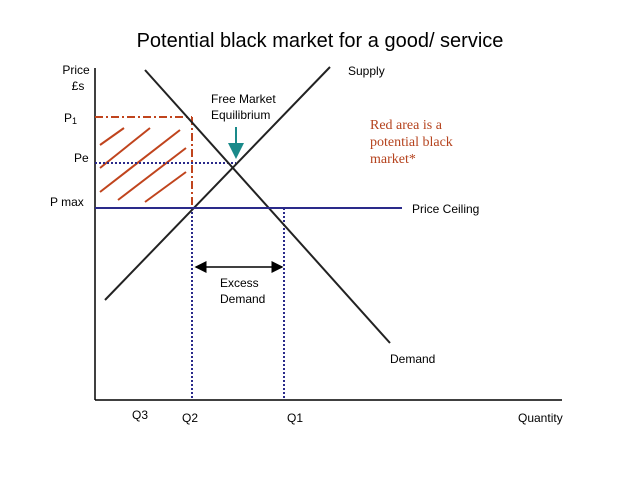  I want to click on price-label: P max, so click(67, 202).